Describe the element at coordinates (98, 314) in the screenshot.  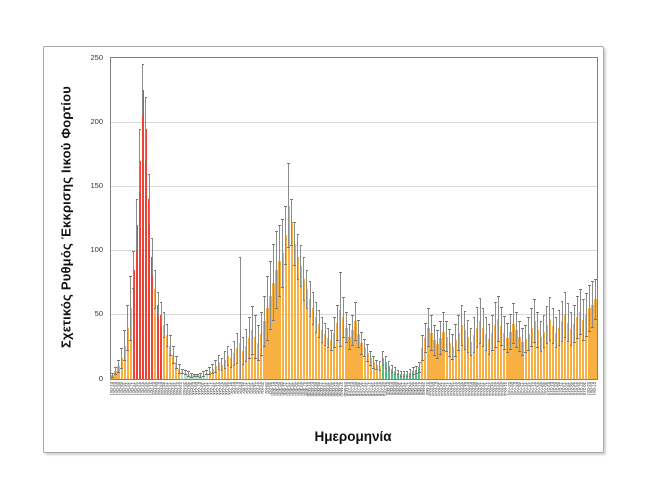
I see `y-tick-label: 50` at that location.